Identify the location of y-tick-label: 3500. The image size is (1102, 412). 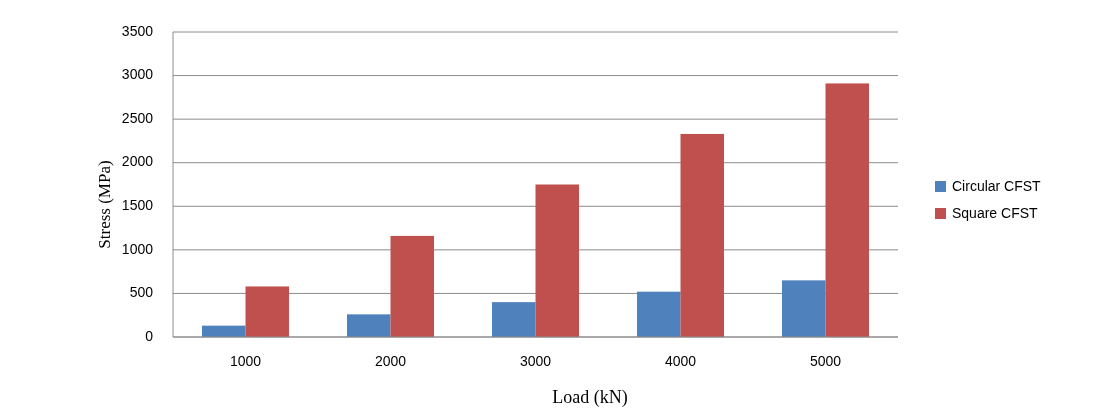
(137, 30).